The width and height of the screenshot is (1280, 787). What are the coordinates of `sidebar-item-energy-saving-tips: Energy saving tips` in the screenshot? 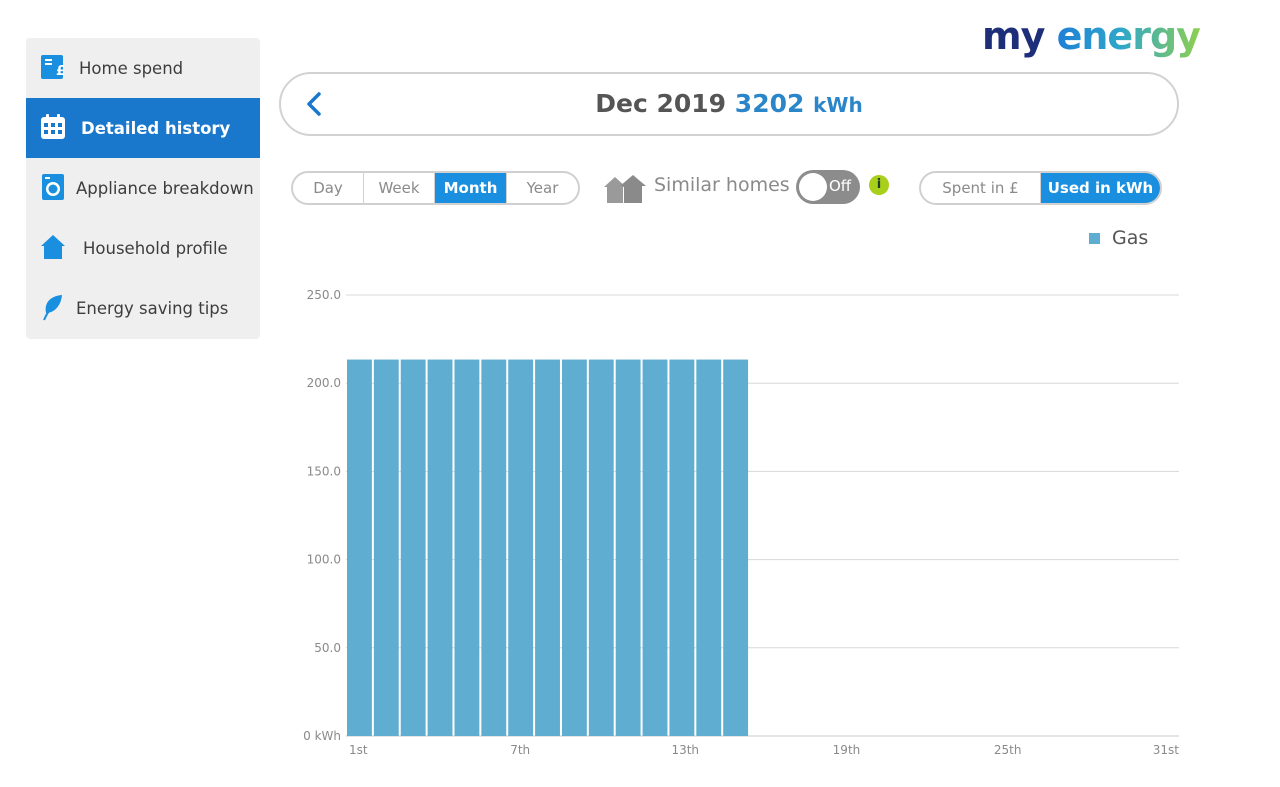 It's located at (143, 308).